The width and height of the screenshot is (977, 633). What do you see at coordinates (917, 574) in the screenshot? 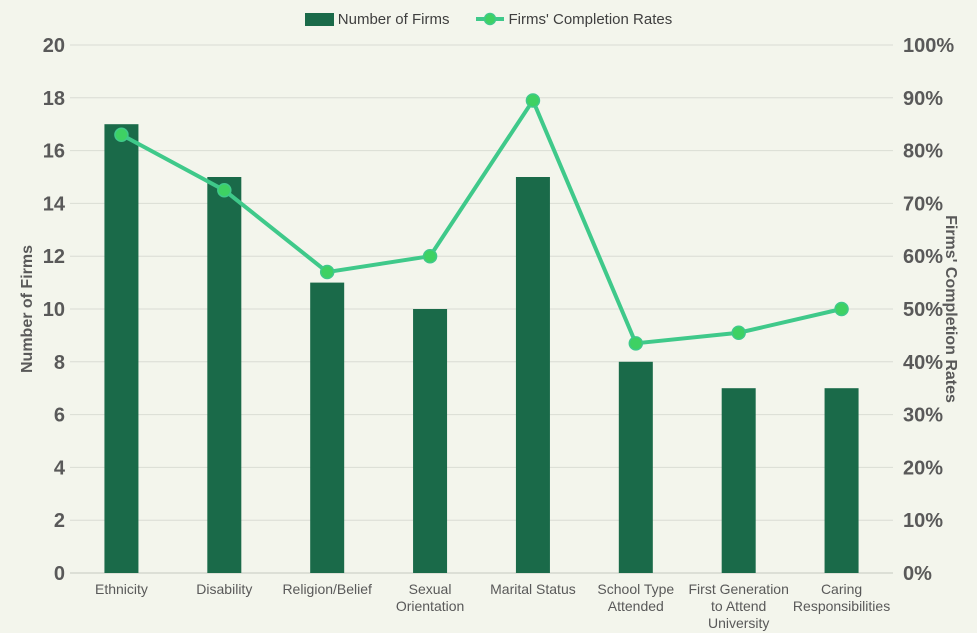
I see `right-axis-tick-label: 0%` at bounding box center [917, 574].